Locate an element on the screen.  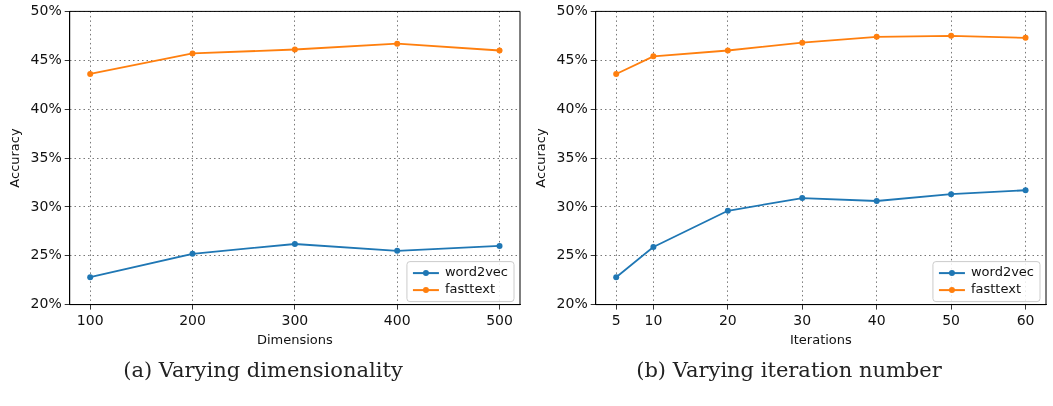
x-tick-label: 40 is located at coordinates (876, 319).